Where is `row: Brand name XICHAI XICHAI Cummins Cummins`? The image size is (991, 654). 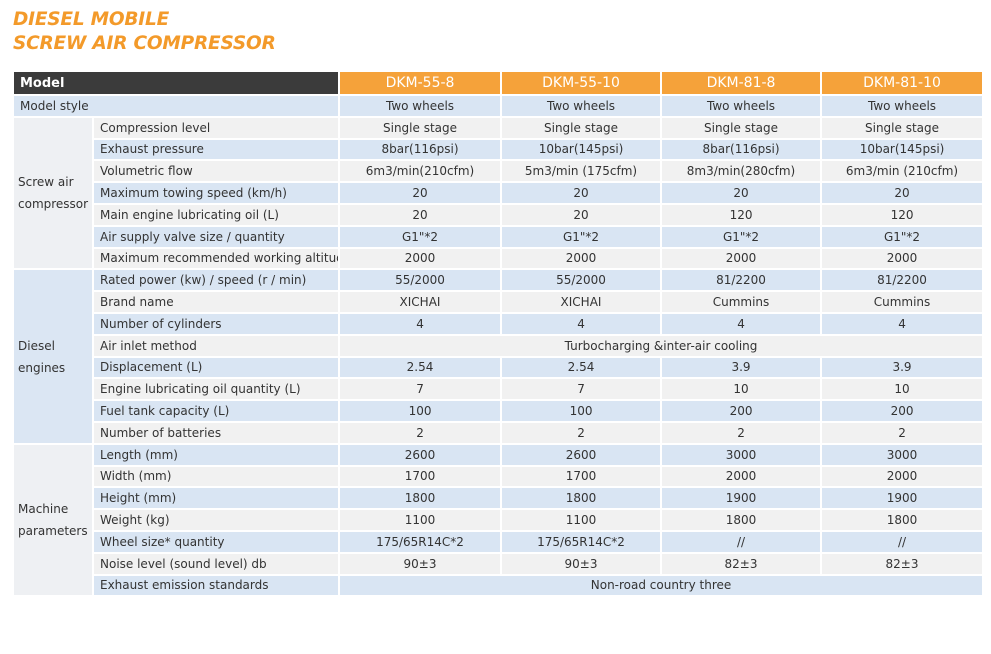 row: Brand name XICHAI XICHAI Cummins Cummins is located at coordinates (499, 302).